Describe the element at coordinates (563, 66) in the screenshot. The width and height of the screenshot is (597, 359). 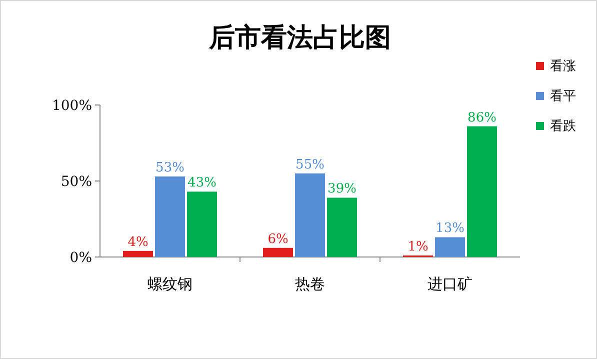
I see `legend-label: 看涨` at that location.